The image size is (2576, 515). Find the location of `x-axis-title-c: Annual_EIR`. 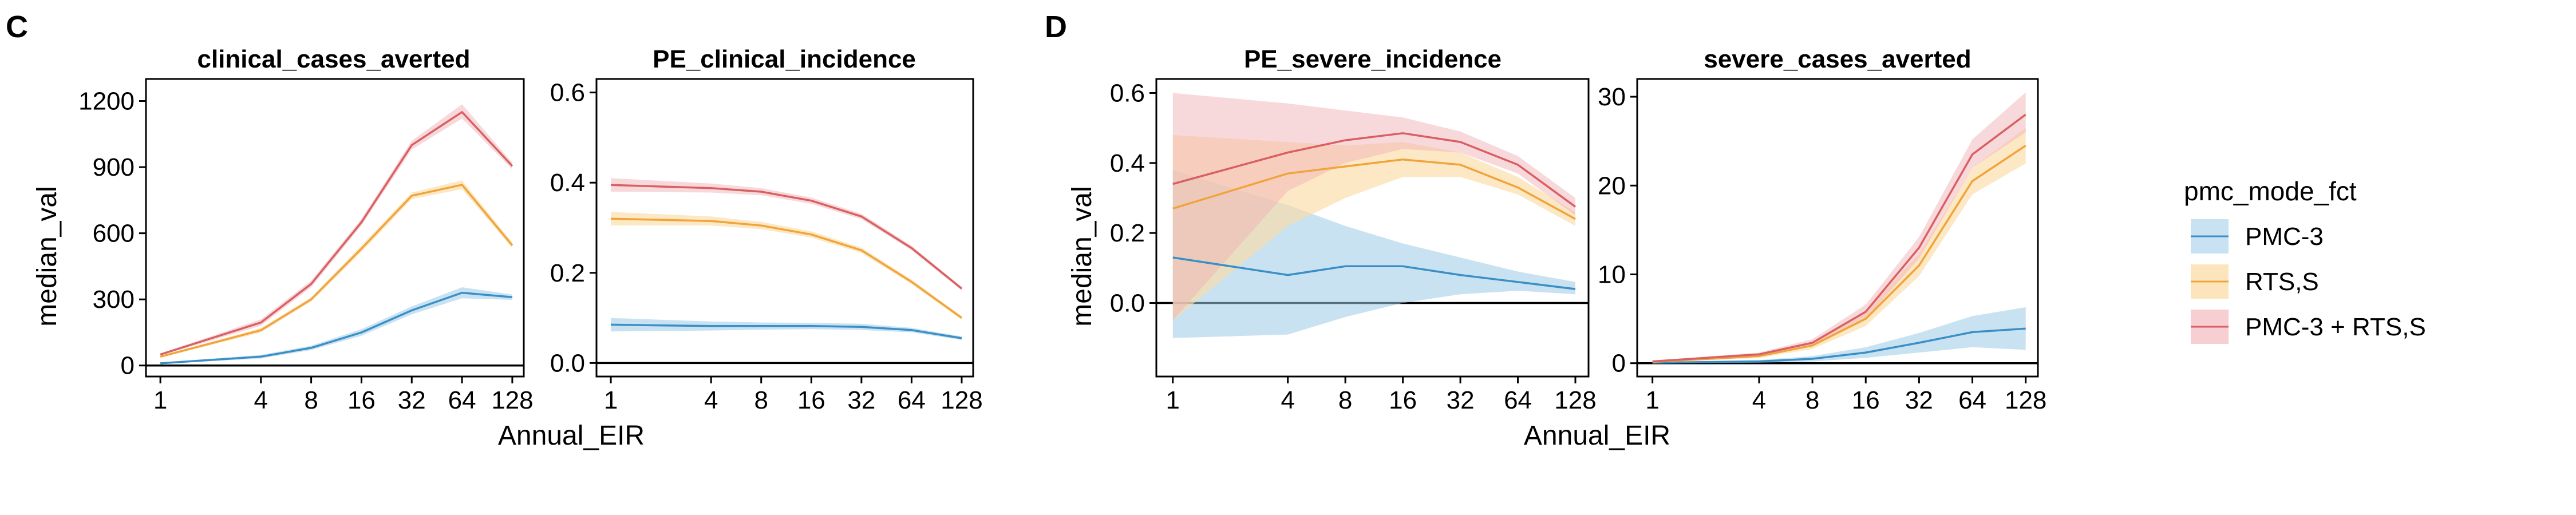

x-axis-title-c: Annual_EIR is located at coordinates (571, 436).